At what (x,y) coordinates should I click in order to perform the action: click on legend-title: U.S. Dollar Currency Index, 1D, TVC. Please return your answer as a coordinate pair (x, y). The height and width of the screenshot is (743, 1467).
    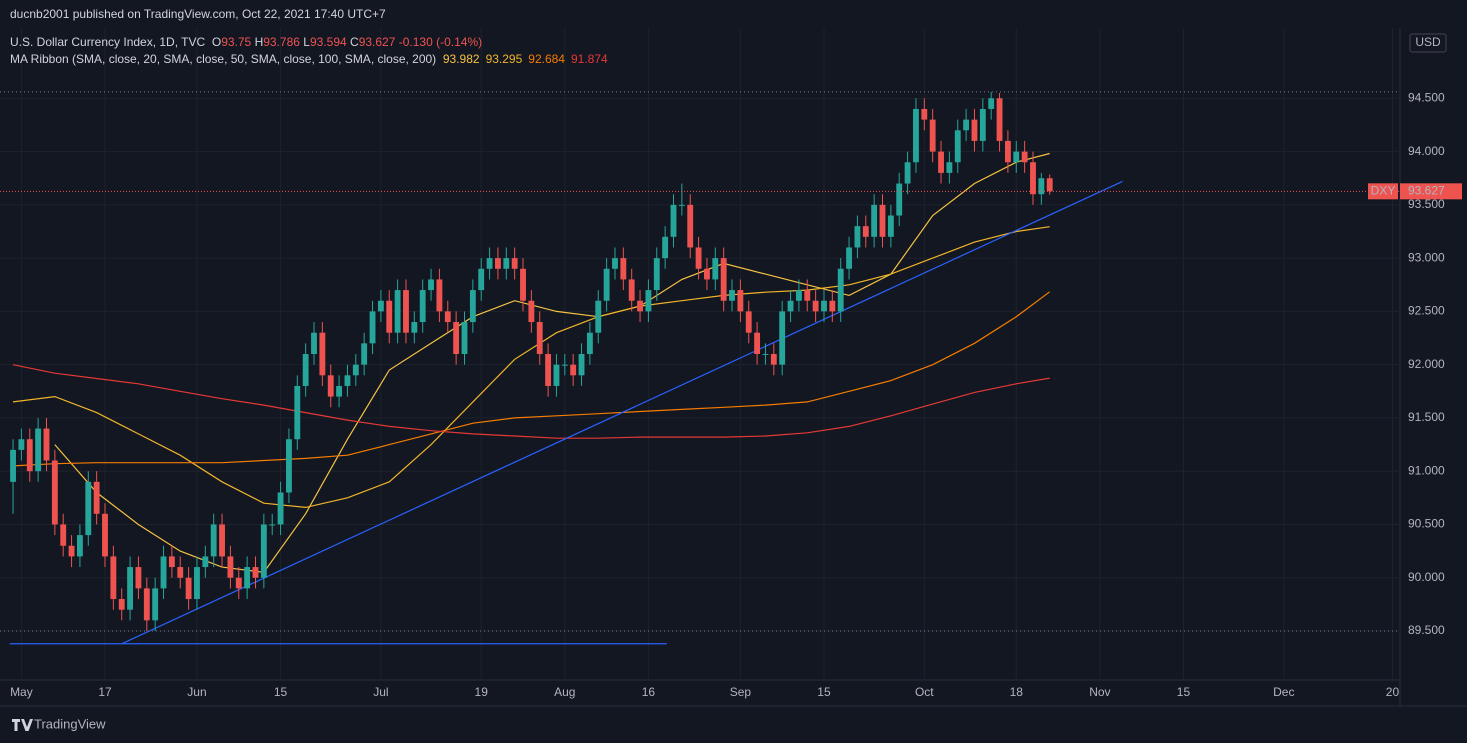
    Looking at the image, I should click on (108, 42).